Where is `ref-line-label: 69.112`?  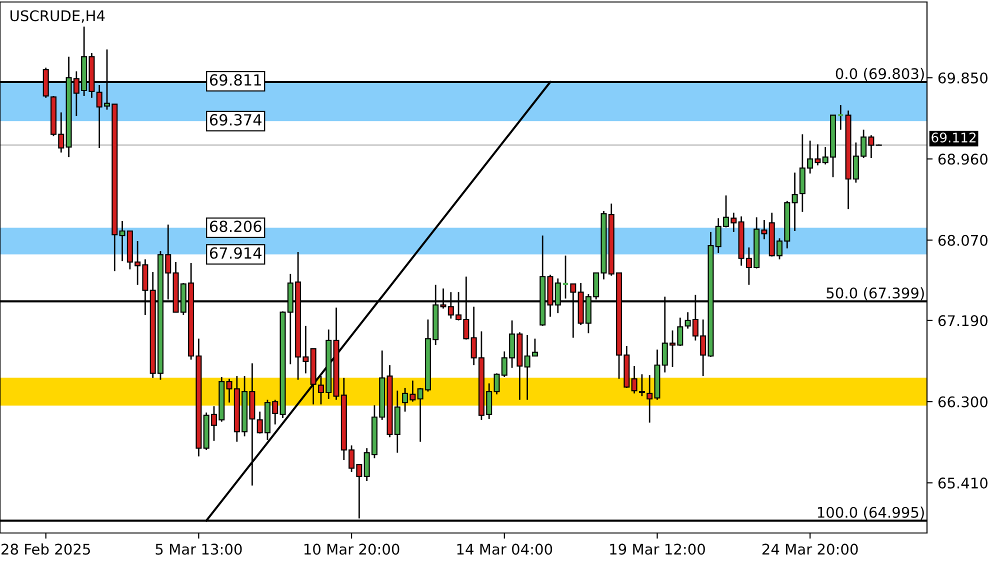
ref-line-label: 69.112 is located at coordinates (954, 137).